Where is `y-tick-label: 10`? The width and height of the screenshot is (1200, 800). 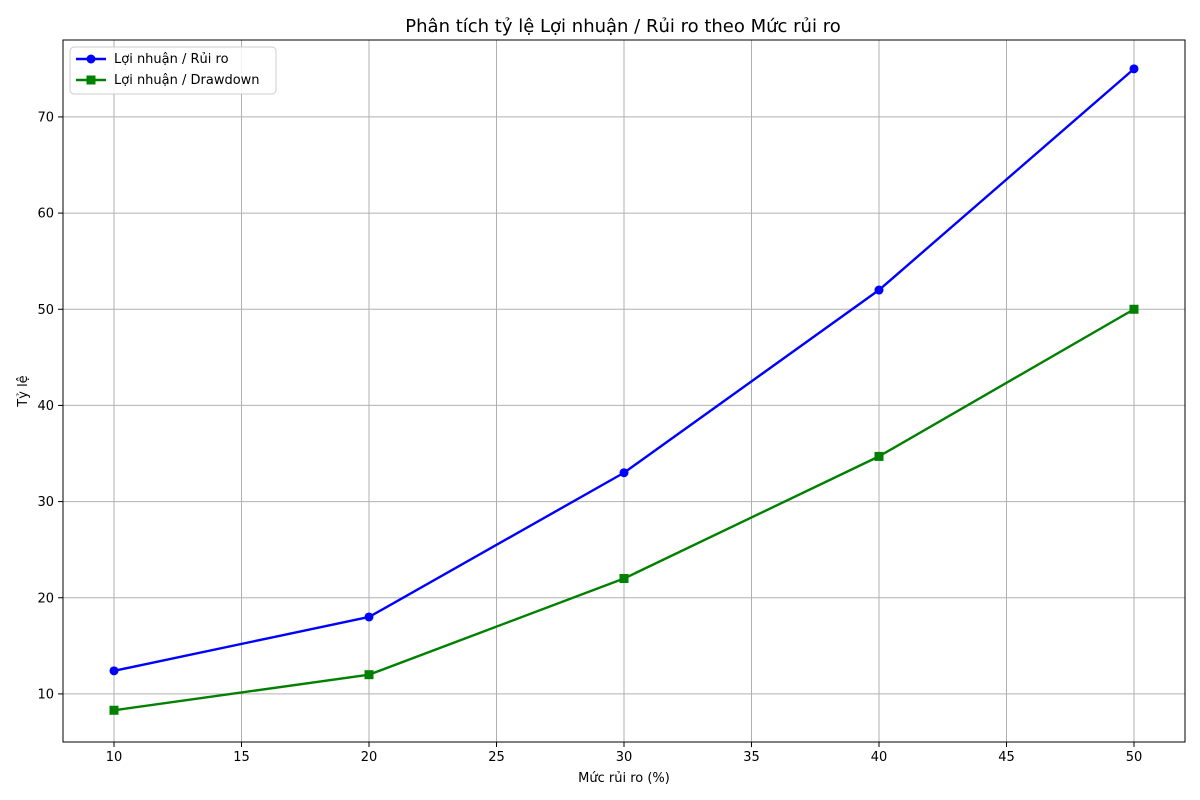
y-tick-label: 10 is located at coordinates (45, 694).